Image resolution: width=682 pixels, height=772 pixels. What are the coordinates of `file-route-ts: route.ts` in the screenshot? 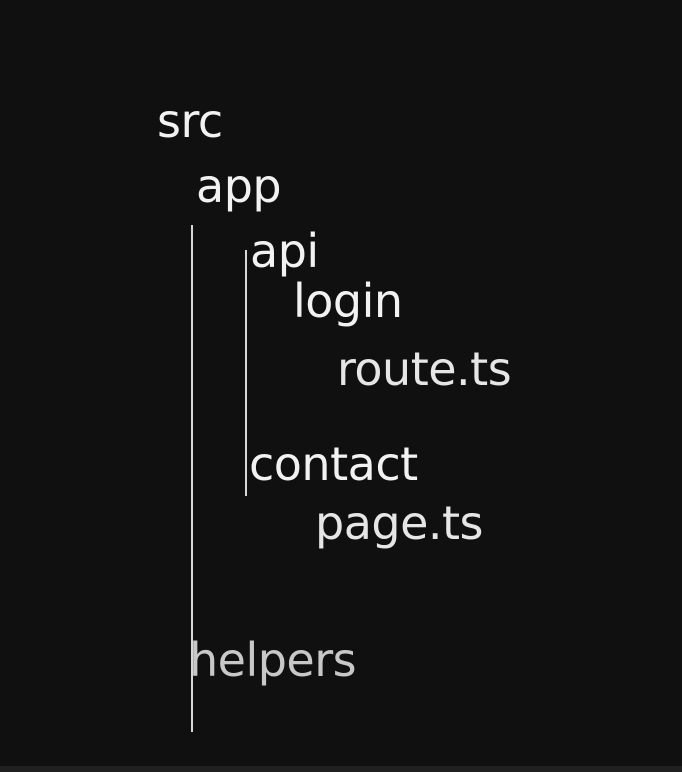 It's located at (424, 369).